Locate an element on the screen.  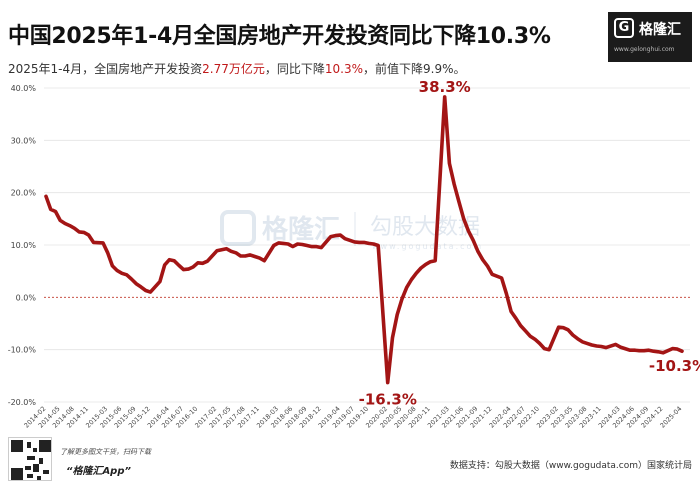
y-tick-label: 30.0% is located at coordinates (24, 140).